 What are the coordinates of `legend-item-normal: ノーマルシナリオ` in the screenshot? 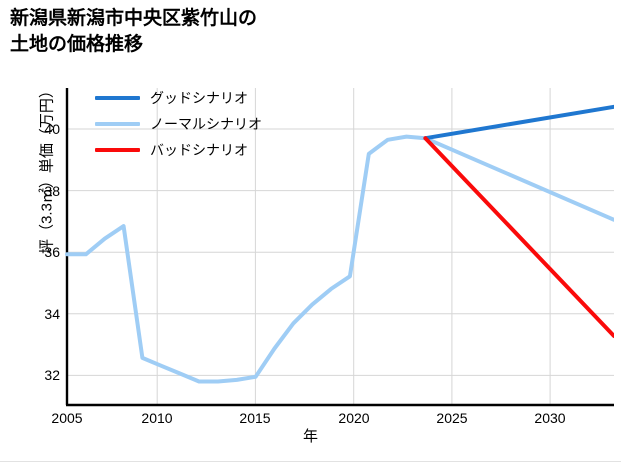 It's located at (178, 124).